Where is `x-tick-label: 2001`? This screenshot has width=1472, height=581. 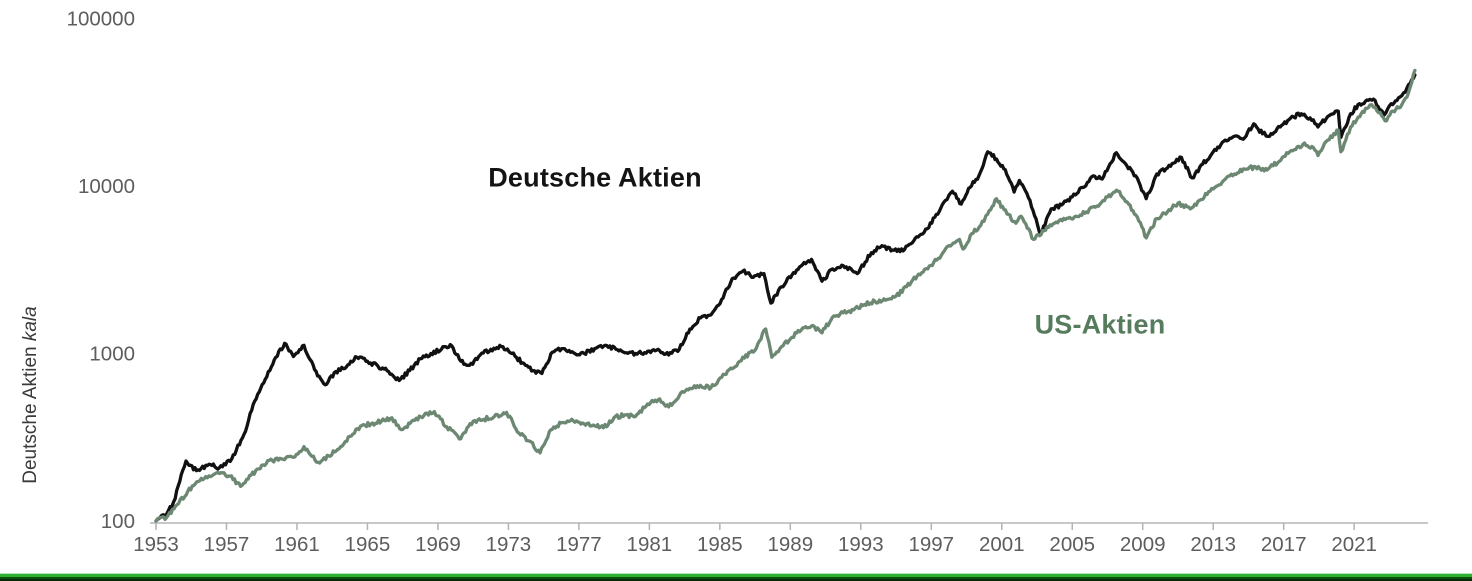 x-tick-label: 2001 is located at coordinates (1002, 544).